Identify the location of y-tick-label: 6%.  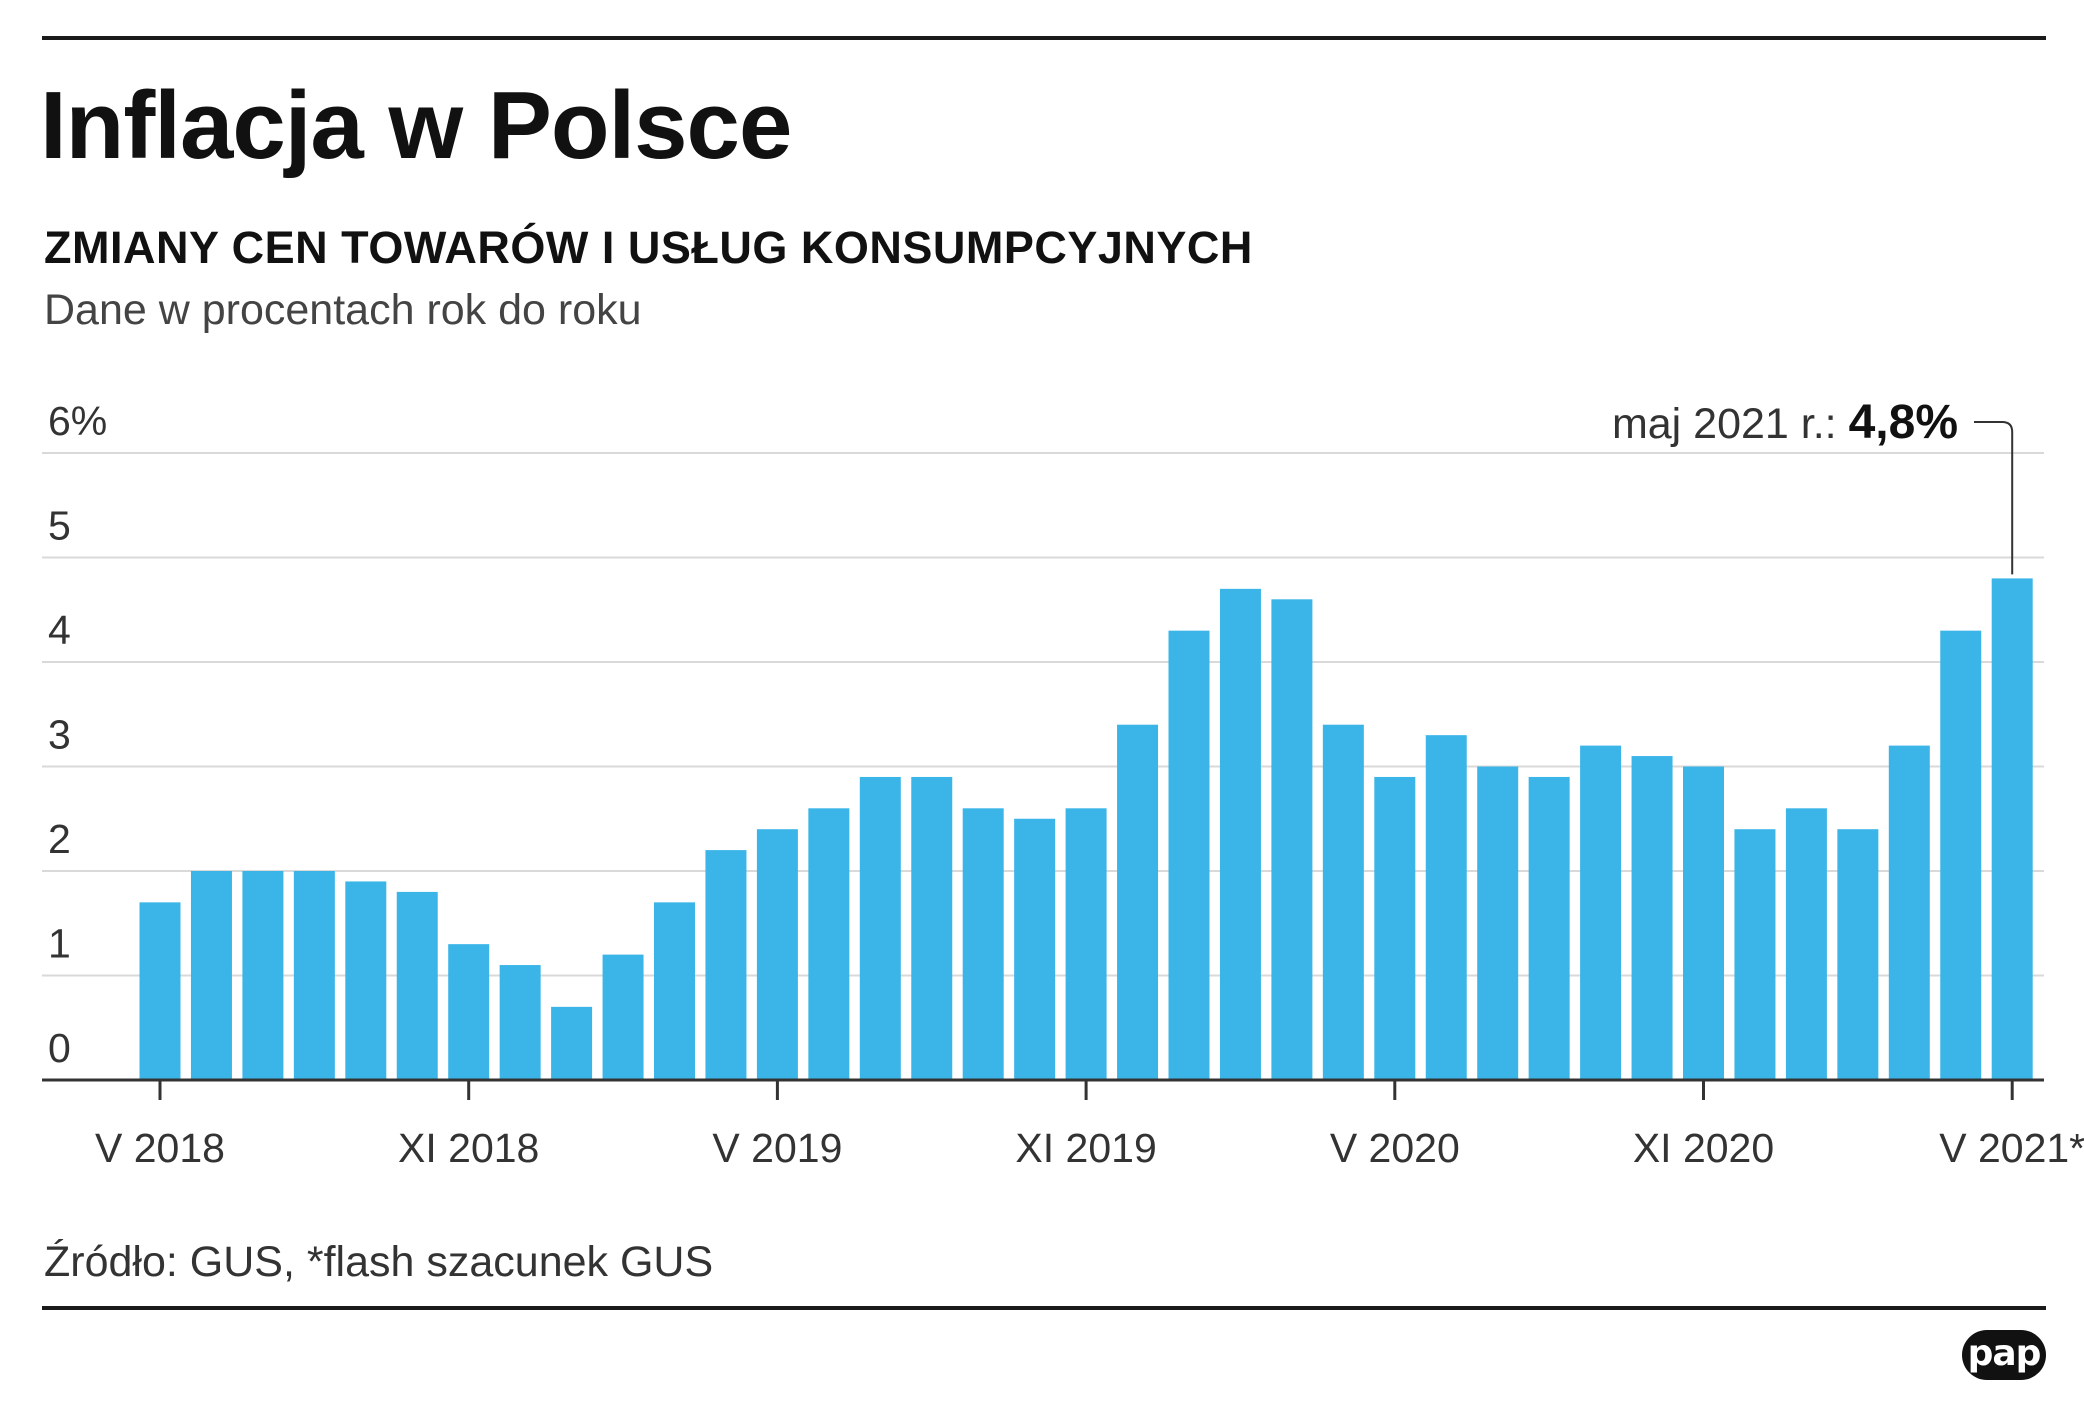
(77, 421).